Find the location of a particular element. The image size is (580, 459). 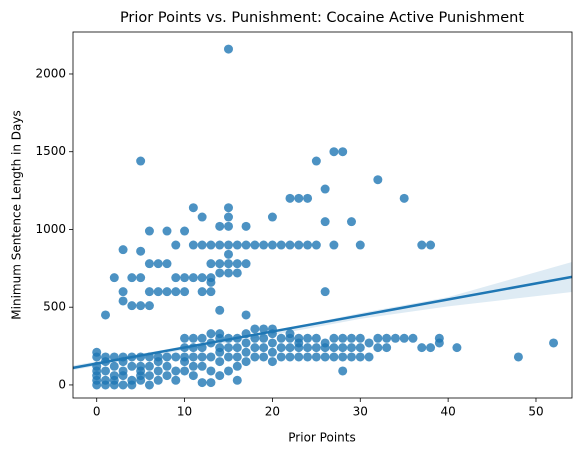

x-tick-label: 50 is located at coordinates (535, 412).